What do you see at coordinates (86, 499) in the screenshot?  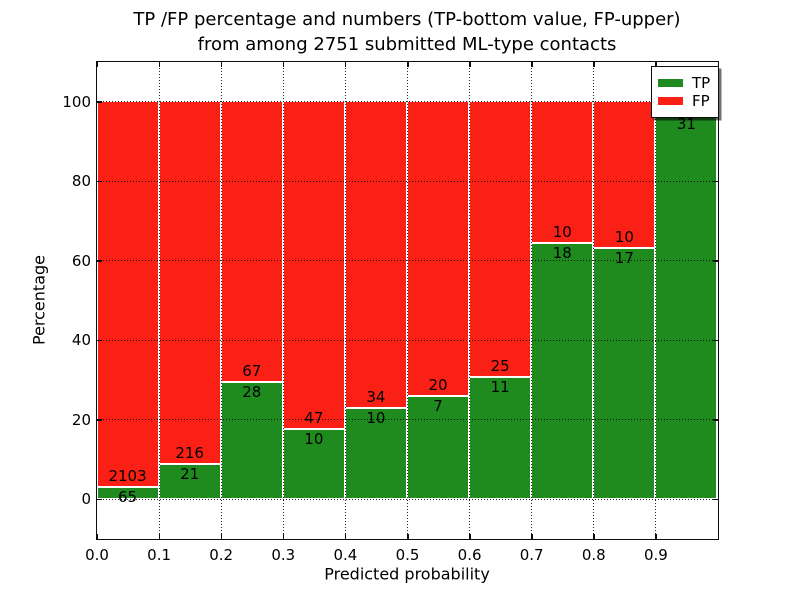 I see `y-tick-label: 0` at bounding box center [86, 499].